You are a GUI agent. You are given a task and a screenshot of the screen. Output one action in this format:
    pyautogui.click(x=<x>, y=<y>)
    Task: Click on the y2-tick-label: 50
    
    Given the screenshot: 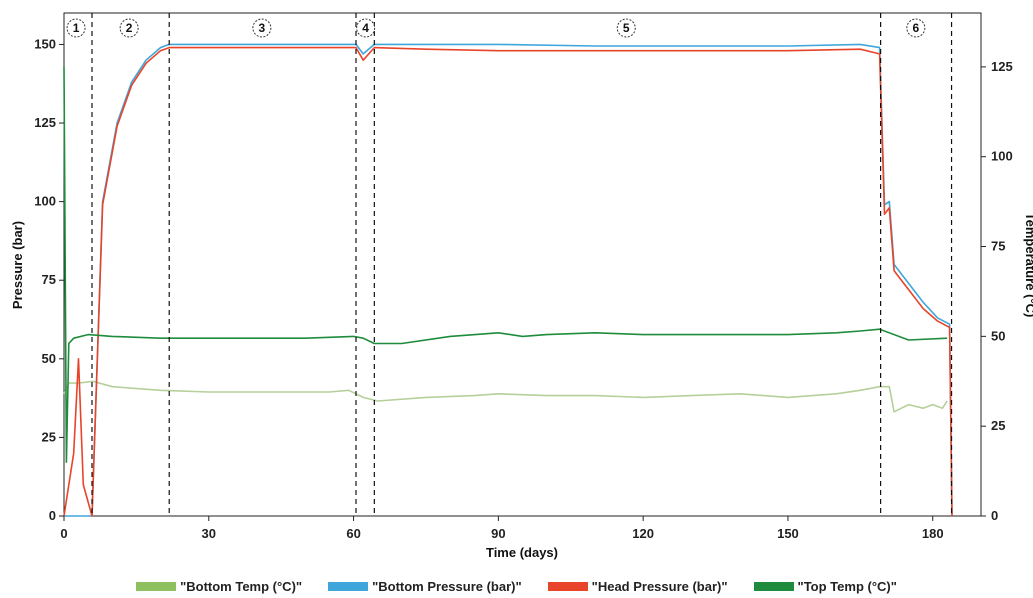 What is the action you would take?
    pyautogui.click(x=998, y=335)
    